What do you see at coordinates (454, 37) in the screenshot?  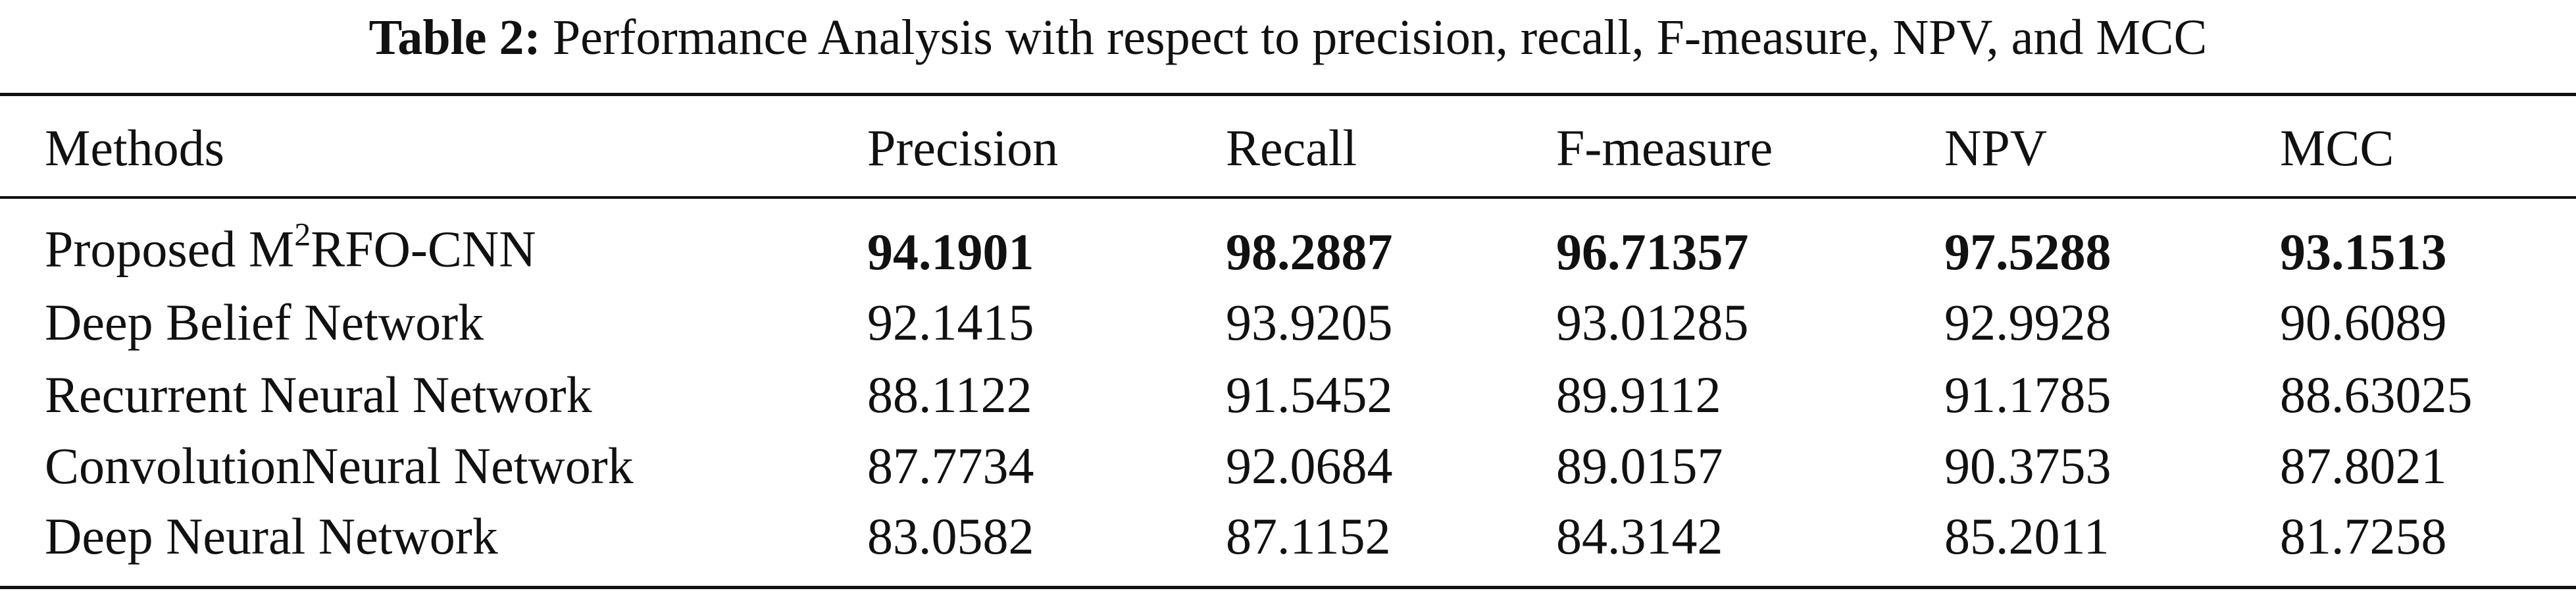 I see `caption-label: Table 2:` at bounding box center [454, 37].